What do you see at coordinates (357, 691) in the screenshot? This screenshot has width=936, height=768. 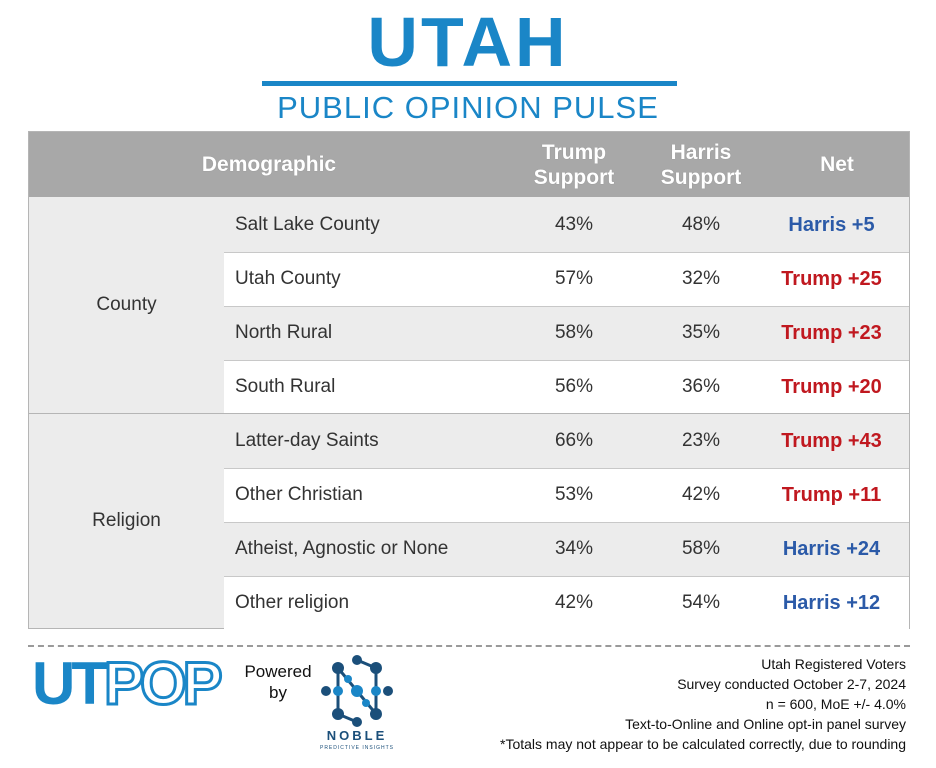 I see `noble-network-icon` at bounding box center [357, 691].